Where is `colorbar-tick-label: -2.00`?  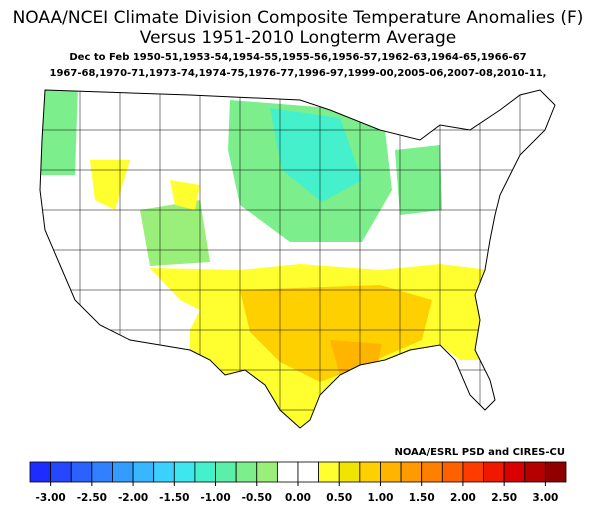
colorbar-tick-label: -2.00 is located at coordinates (133, 498).